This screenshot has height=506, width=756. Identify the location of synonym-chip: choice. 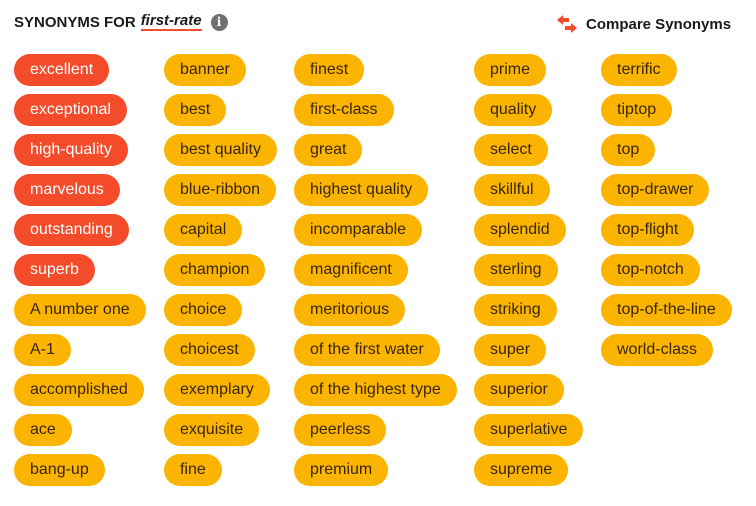
(203, 310).